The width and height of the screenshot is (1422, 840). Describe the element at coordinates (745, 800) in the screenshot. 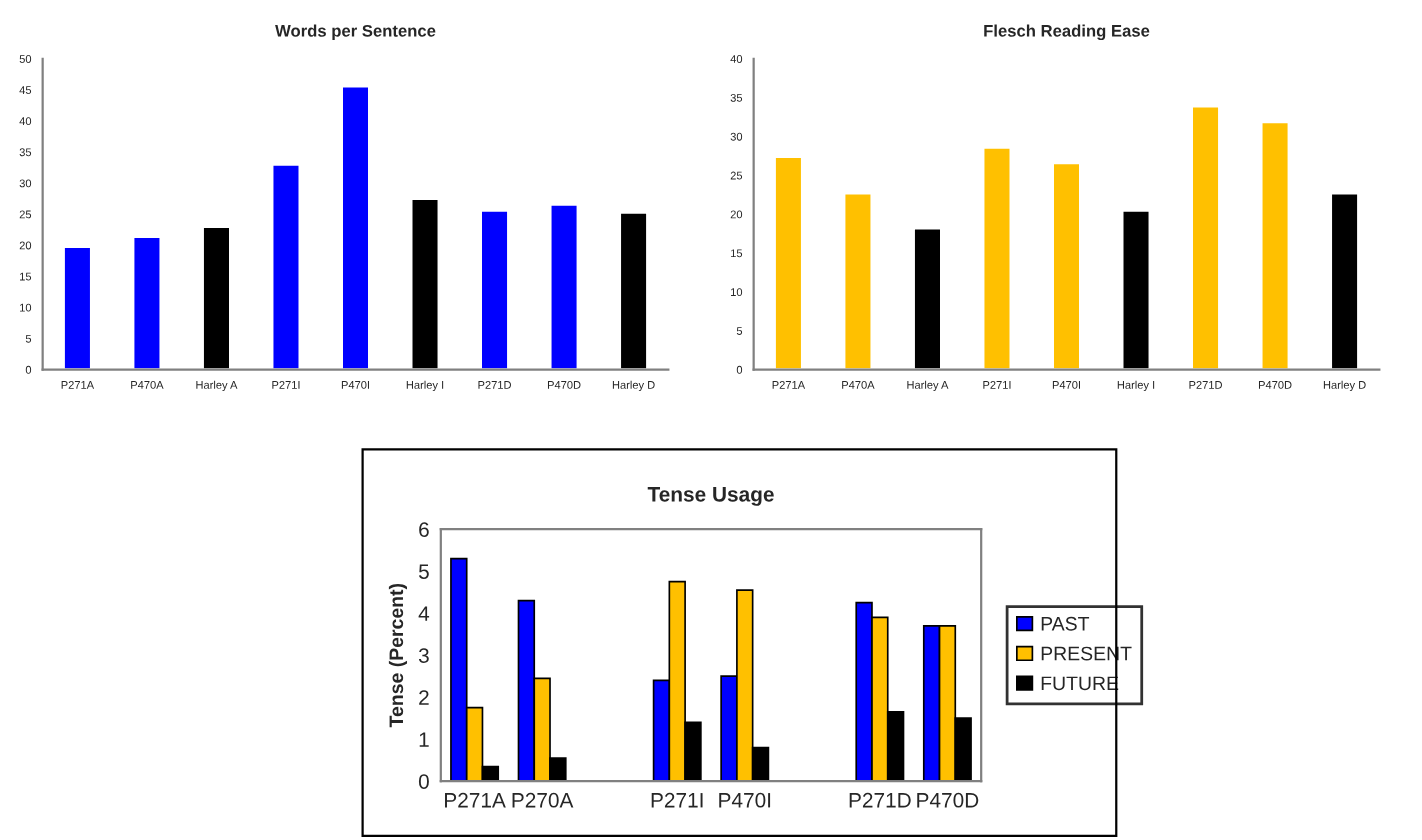

I see `x-tick-label: P470I` at that location.